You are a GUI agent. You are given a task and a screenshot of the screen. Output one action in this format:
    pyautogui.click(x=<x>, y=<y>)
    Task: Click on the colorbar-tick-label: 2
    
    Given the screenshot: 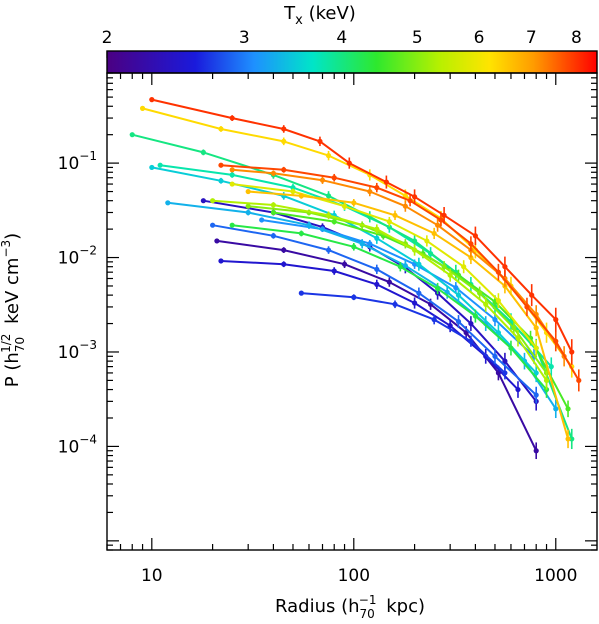 What is the action you would take?
    pyautogui.click(x=107, y=38)
    